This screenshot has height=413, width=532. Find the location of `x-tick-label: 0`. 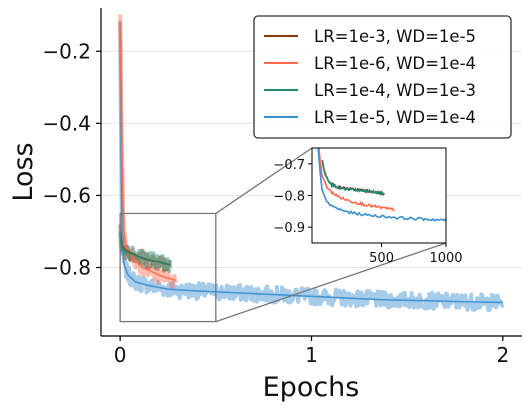

x-tick-label: 0 is located at coordinates (120, 355).